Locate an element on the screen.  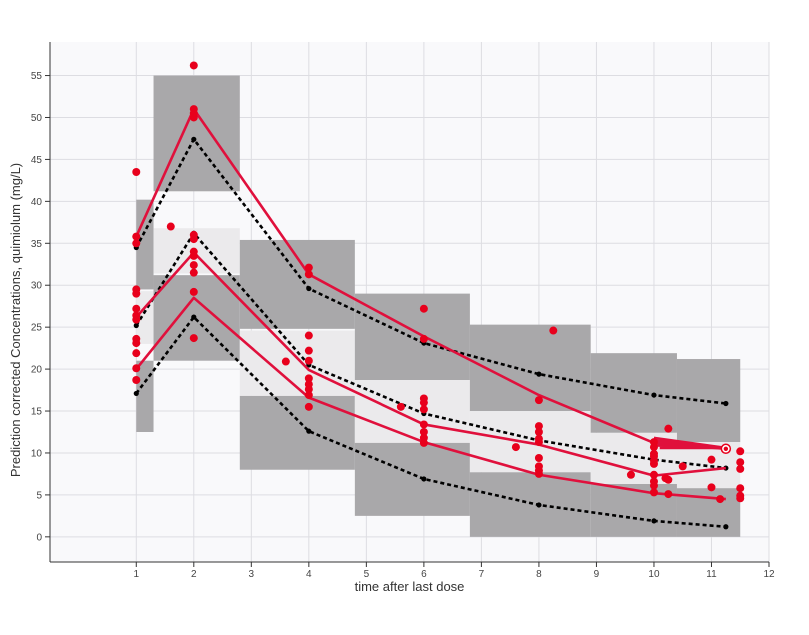
y-tick-label: 35 is located at coordinates (37, 244).